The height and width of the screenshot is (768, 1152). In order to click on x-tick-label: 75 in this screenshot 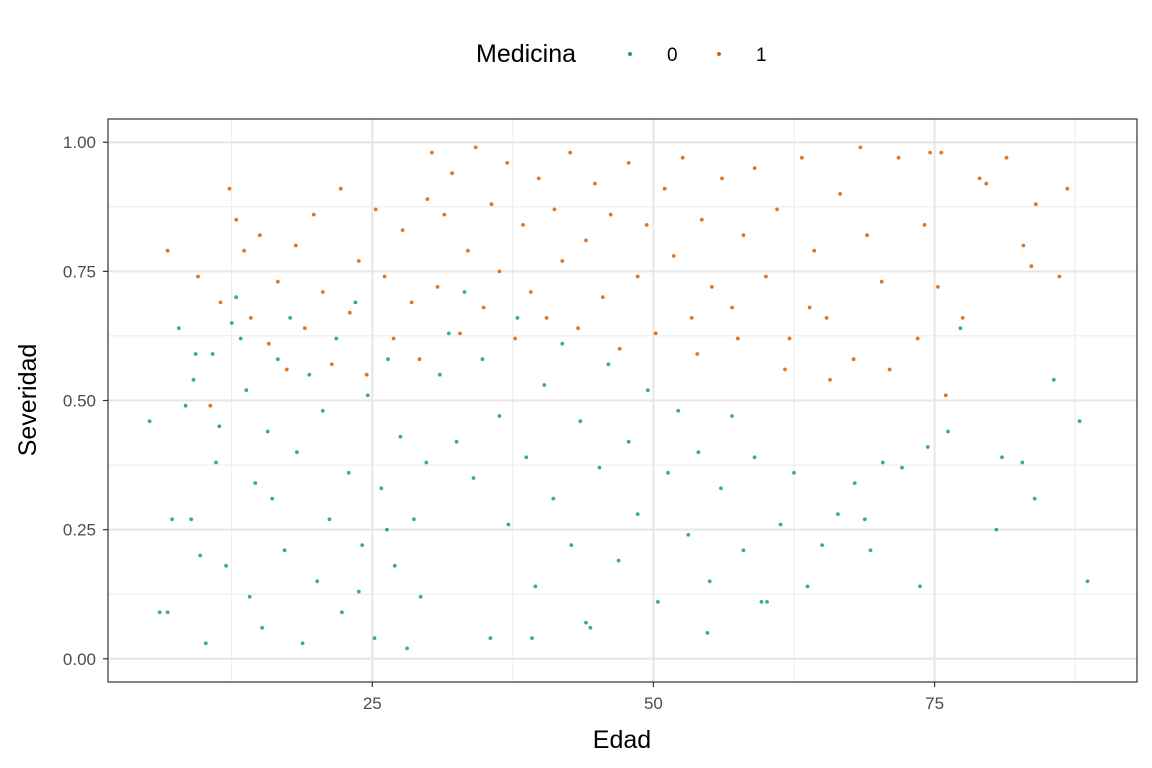, I will do `click(934, 703)`.